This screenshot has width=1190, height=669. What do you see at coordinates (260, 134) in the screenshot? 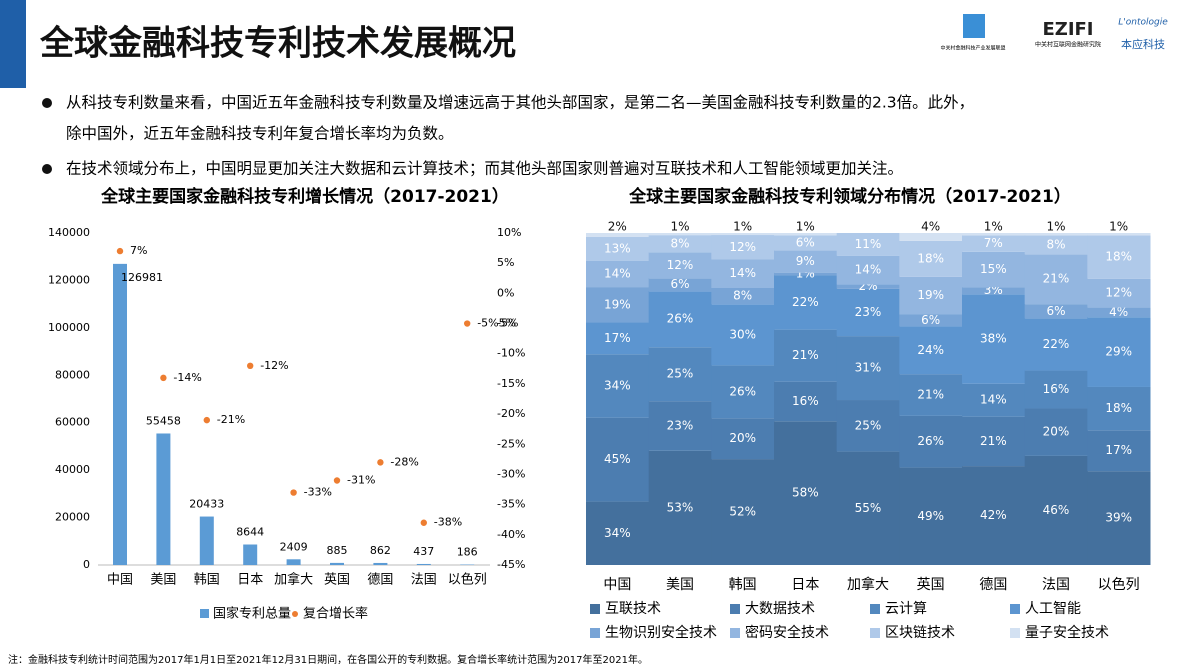
I see `bullet-text: 除中国外，近五年金融科技专利年复合增长率均为负数。` at bounding box center [260, 134].